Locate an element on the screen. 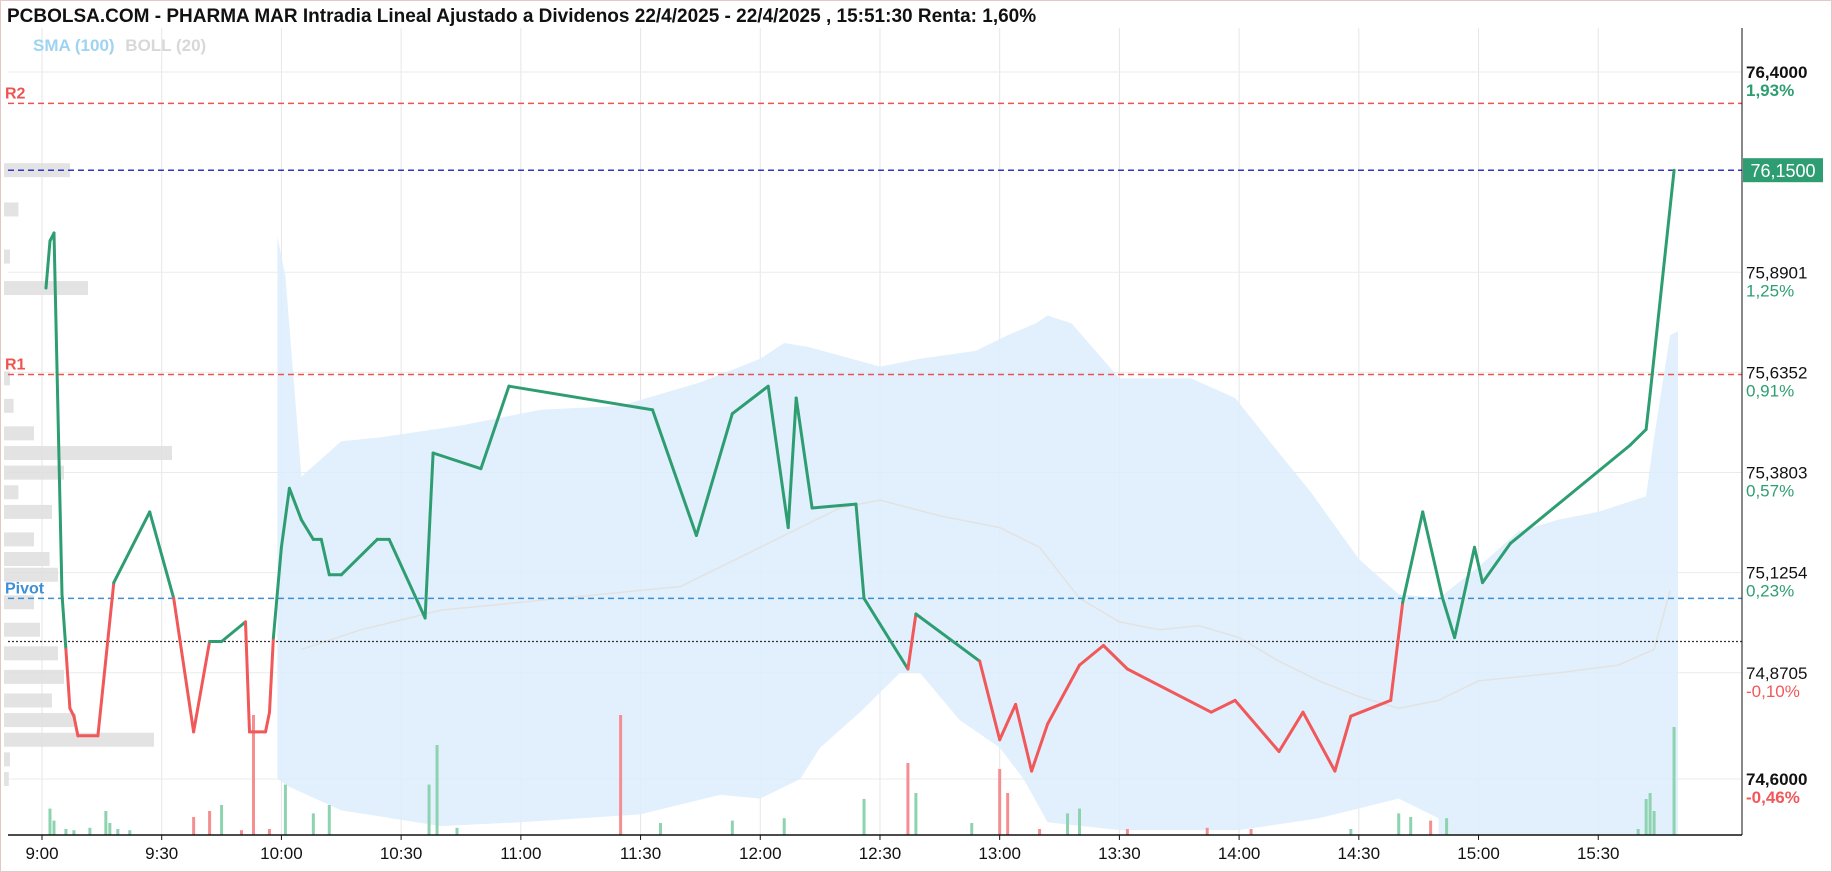 This screenshot has height=872, width=1832. last-price-badge is located at coordinates (1783, 170).